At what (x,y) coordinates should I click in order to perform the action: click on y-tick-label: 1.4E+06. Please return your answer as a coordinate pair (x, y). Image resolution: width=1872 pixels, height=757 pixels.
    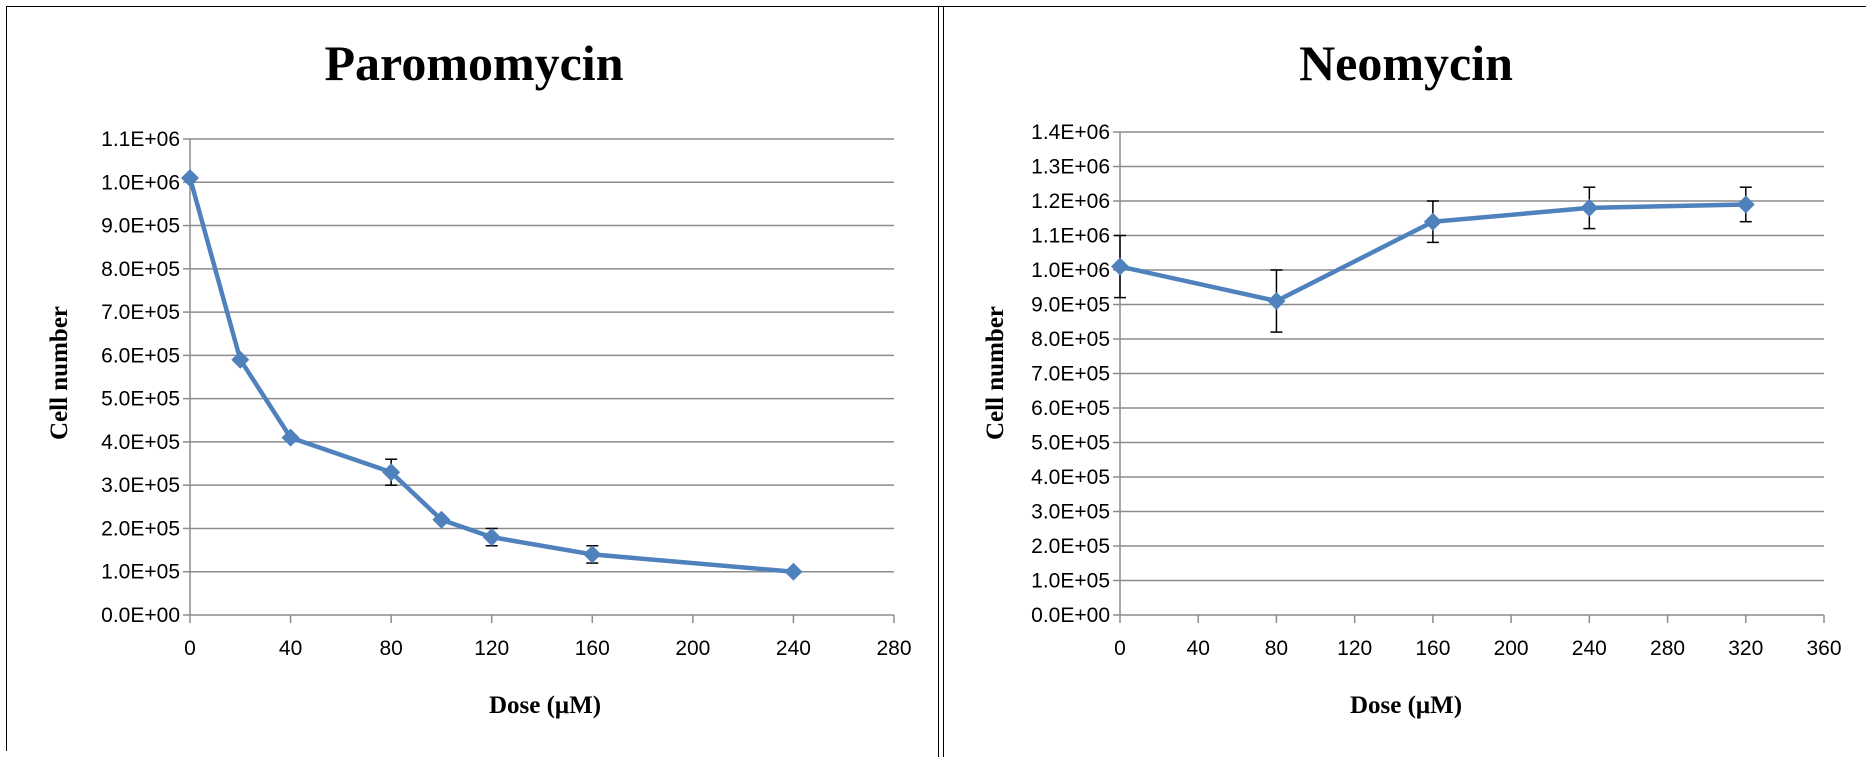
    Looking at the image, I should click on (1070, 132).